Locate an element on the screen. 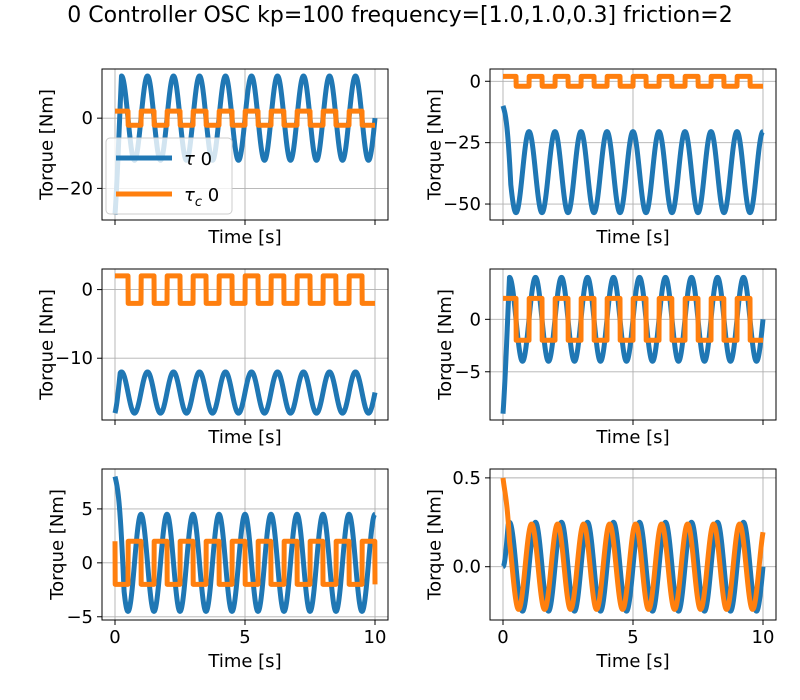 The height and width of the screenshot is (700, 800). y-tick-label: 5 is located at coordinates (87, 509).